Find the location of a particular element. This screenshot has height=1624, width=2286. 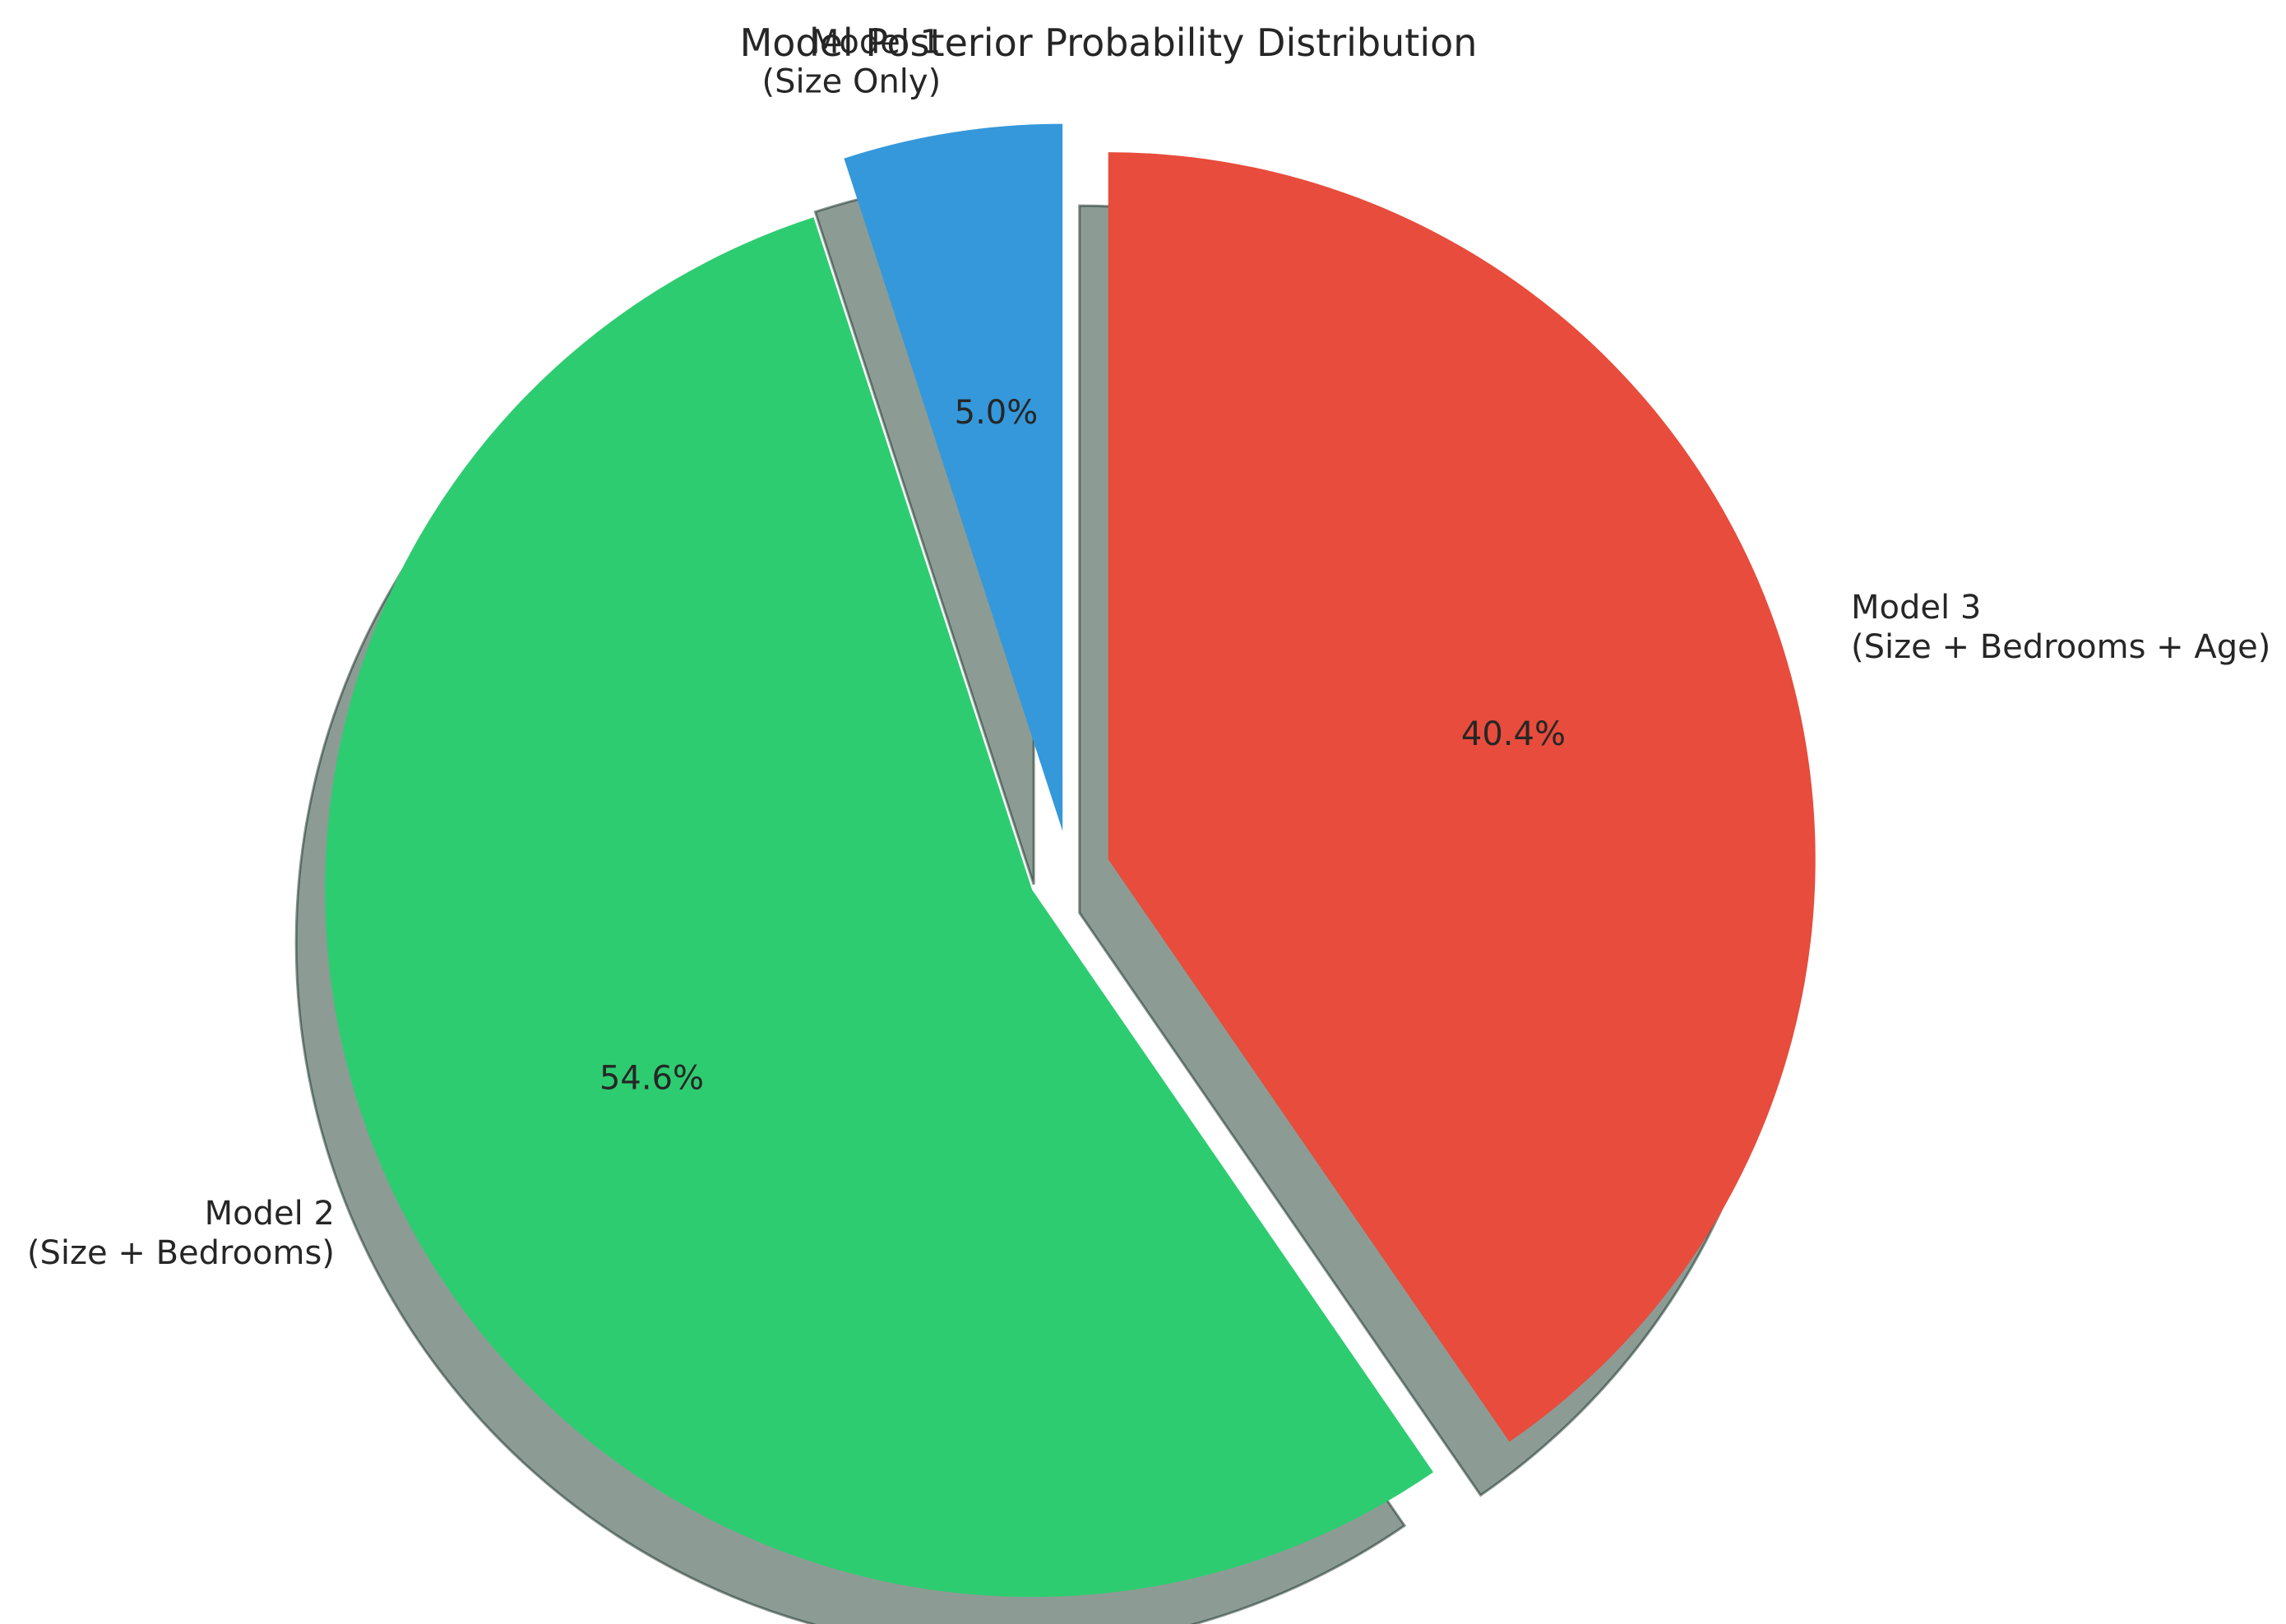

model-2-label-name: Model 2 is located at coordinates (270, 1214).